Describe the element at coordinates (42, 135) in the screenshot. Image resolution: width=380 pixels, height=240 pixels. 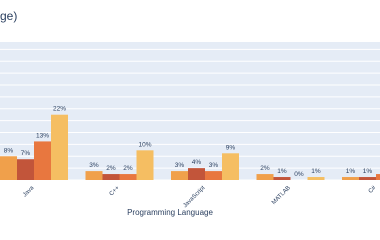
I see `value-label: 13%` at that location.